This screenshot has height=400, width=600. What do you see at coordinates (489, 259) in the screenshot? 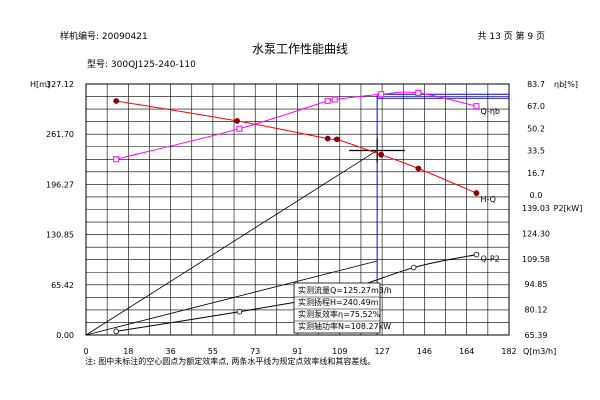
I see `series-label: Q-P2` at bounding box center [489, 259].